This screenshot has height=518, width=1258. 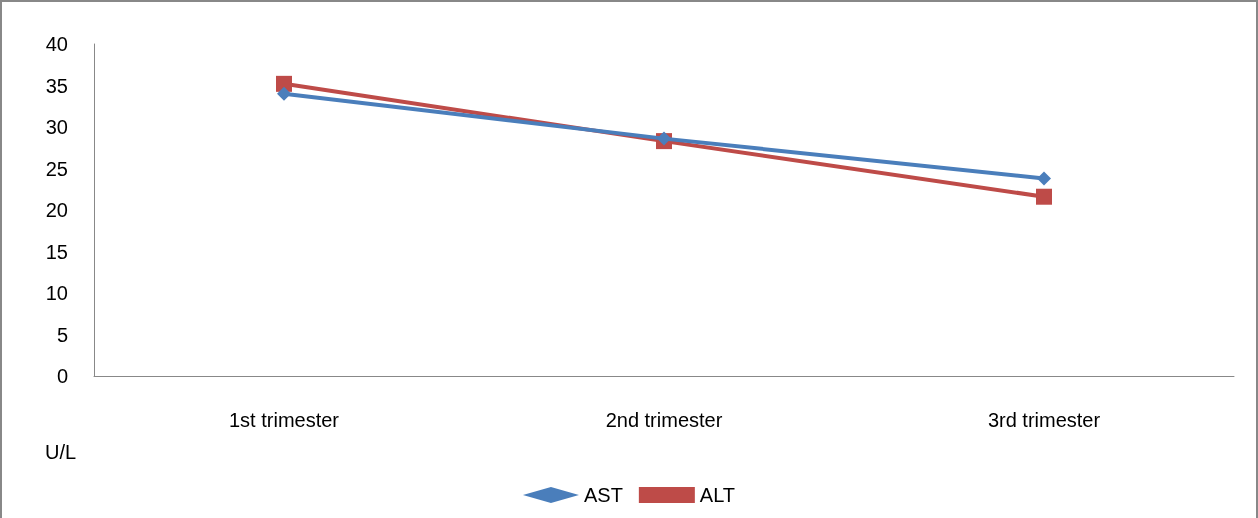 What do you see at coordinates (56, 85) in the screenshot?
I see `y-tick-label: 35` at bounding box center [56, 85].